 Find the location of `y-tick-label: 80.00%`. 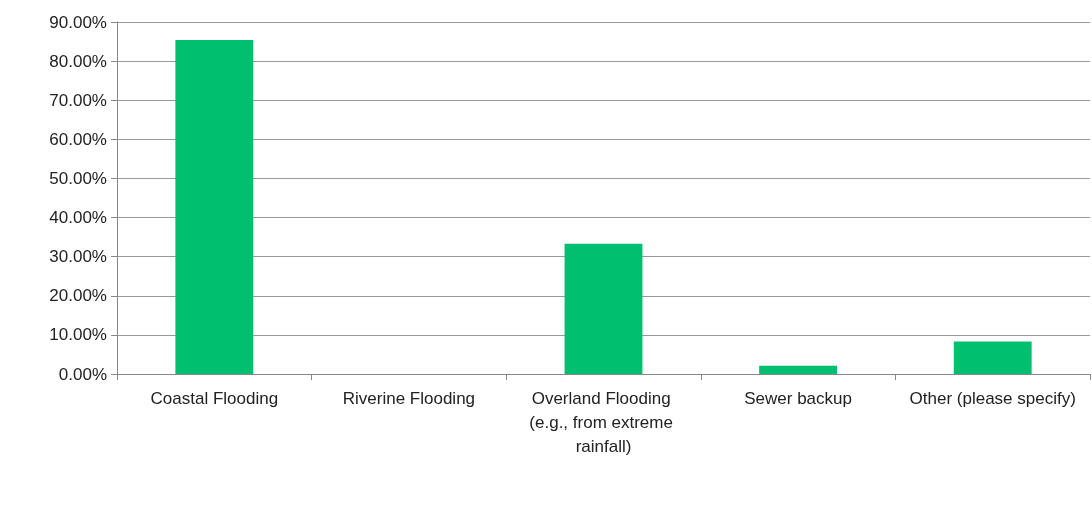

y-tick-label: 80.00% is located at coordinates (78, 61).